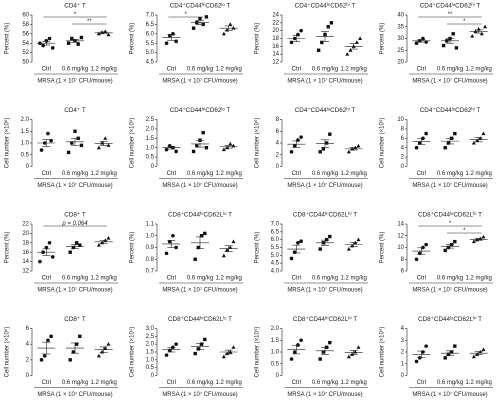  What do you see at coordinates (450, 15) in the screenshot?
I see `significance-label: **` at bounding box center [450, 15].